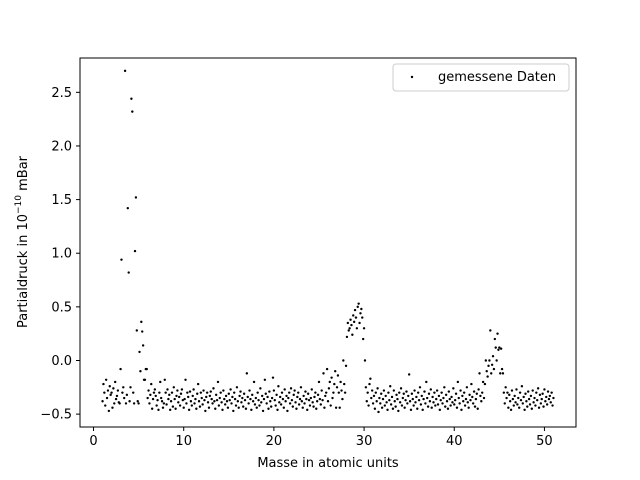 This screenshot has height=480, width=640. Describe the element at coordinates (61, 93) in the screenshot. I see `y-tick-label: 2.5` at that location.